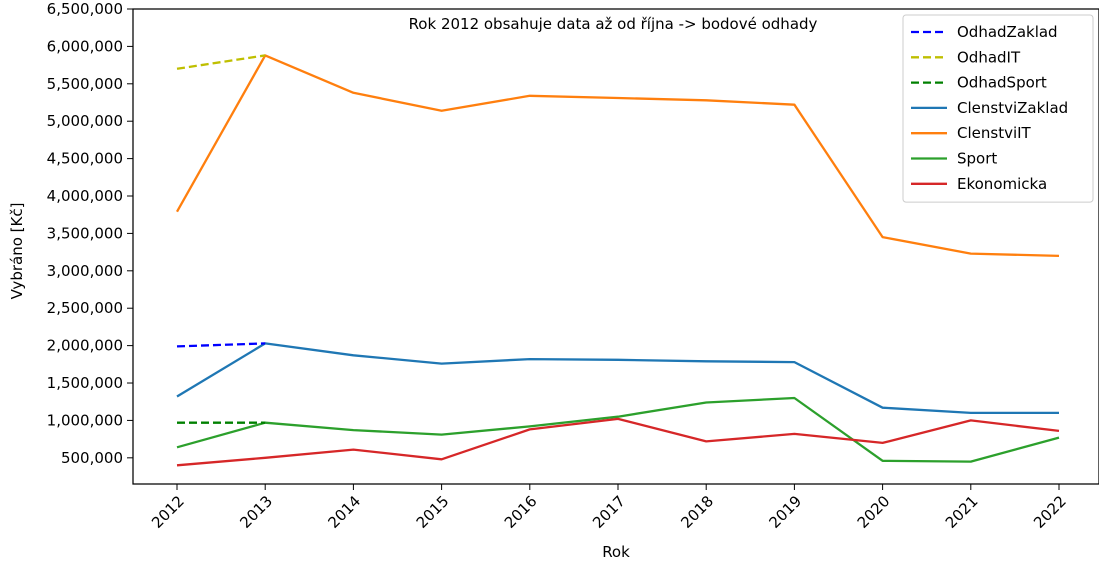 The height and width of the screenshot is (561, 1099). I want to click on x-tick-label: 2020, so click(874, 512).